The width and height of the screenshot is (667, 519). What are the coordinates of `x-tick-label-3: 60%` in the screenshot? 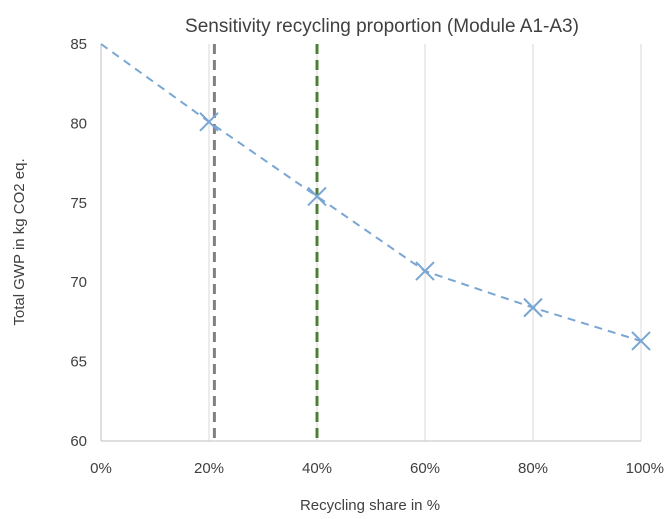 It's located at (425, 468).